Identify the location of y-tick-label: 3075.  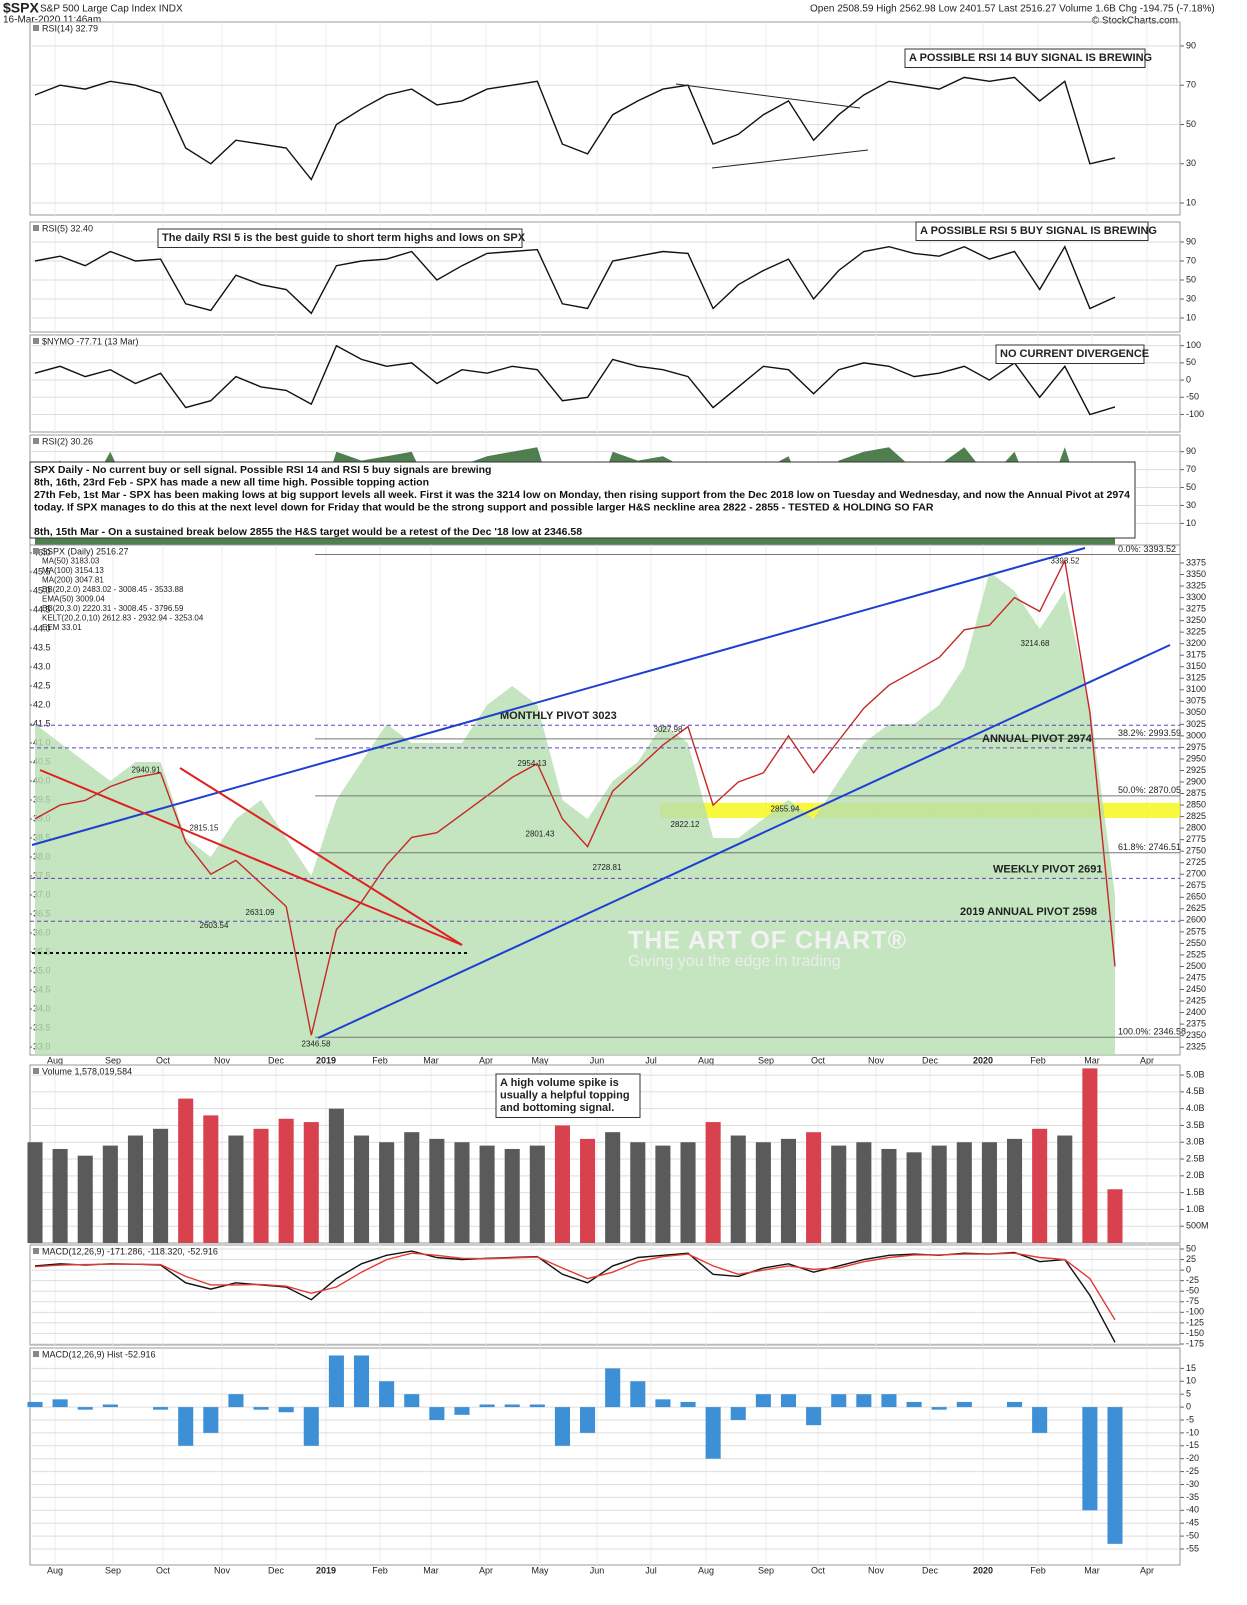
(1196, 701).